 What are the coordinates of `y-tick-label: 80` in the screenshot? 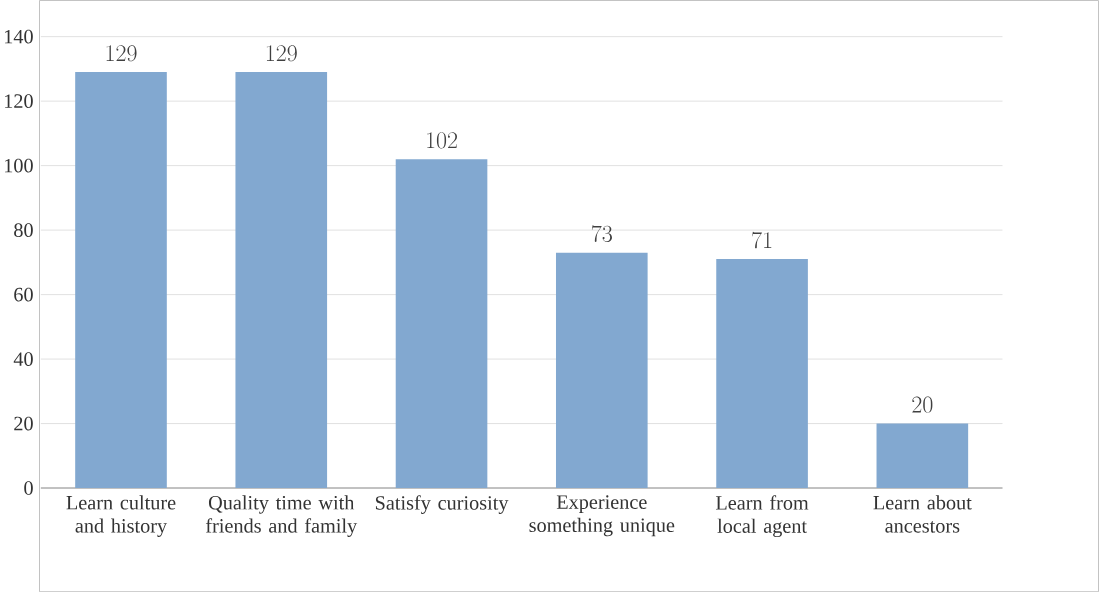 It's located at (23, 230).